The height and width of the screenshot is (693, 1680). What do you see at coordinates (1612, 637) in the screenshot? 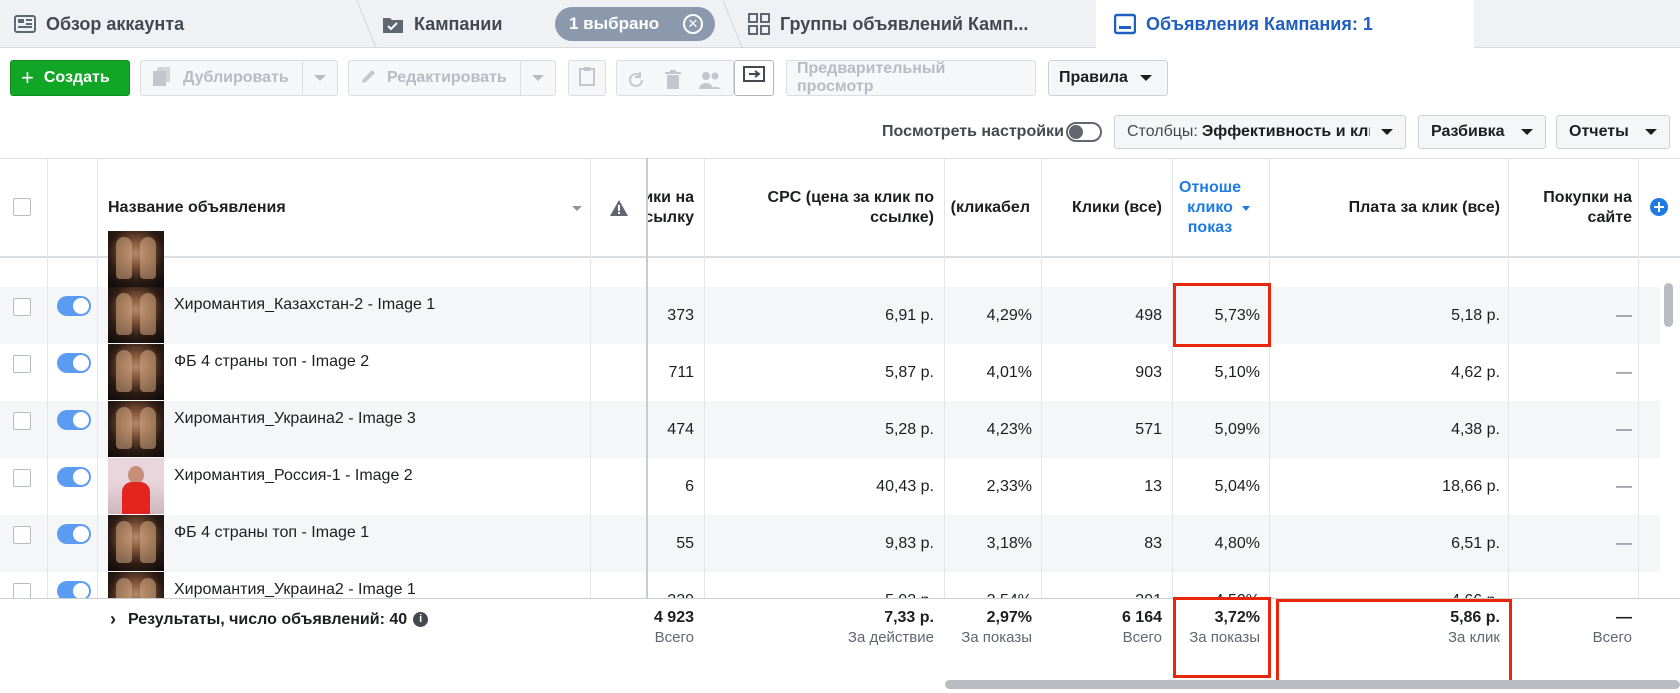
I see `total-purchases-sub: Всего` at bounding box center [1612, 637].